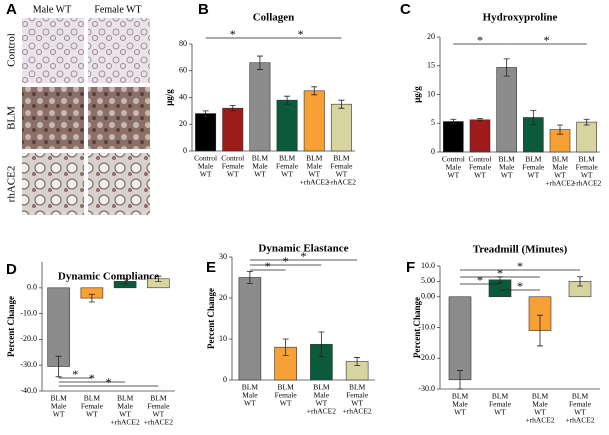 The height and width of the screenshot is (435, 609). I want to click on panel-letter: D, so click(11, 269).